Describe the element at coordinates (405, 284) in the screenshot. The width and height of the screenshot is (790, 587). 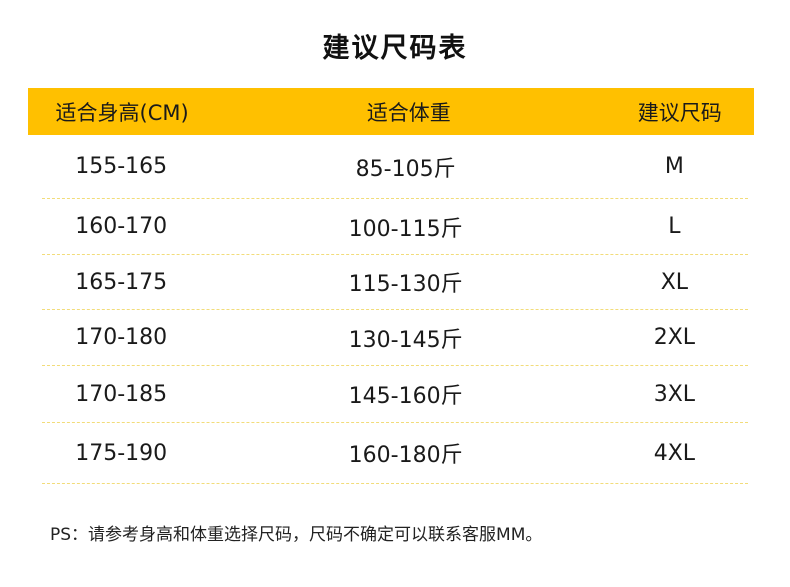
I see `cell-weight: 115-130斤` at that location.